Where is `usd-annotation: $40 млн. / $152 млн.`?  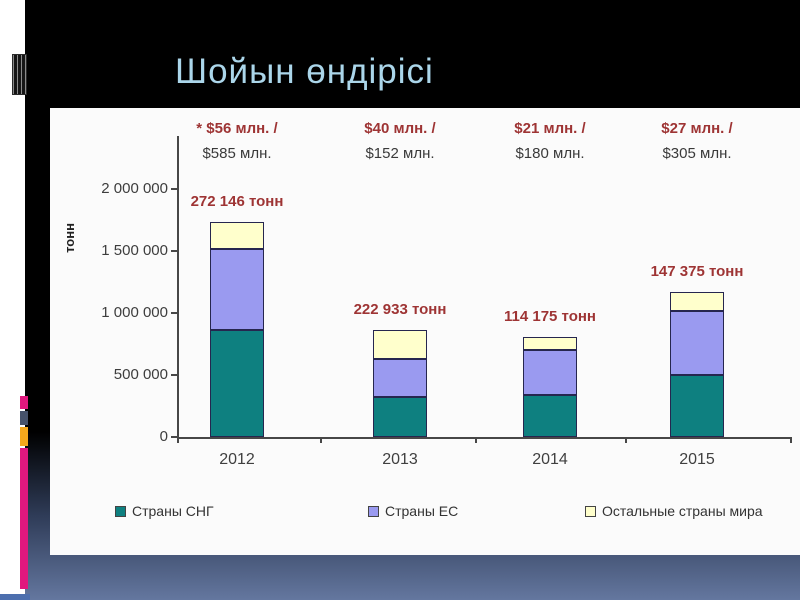 usd-annotation: $40 млн. / $152 млн. is located at coordinates (400, 141).